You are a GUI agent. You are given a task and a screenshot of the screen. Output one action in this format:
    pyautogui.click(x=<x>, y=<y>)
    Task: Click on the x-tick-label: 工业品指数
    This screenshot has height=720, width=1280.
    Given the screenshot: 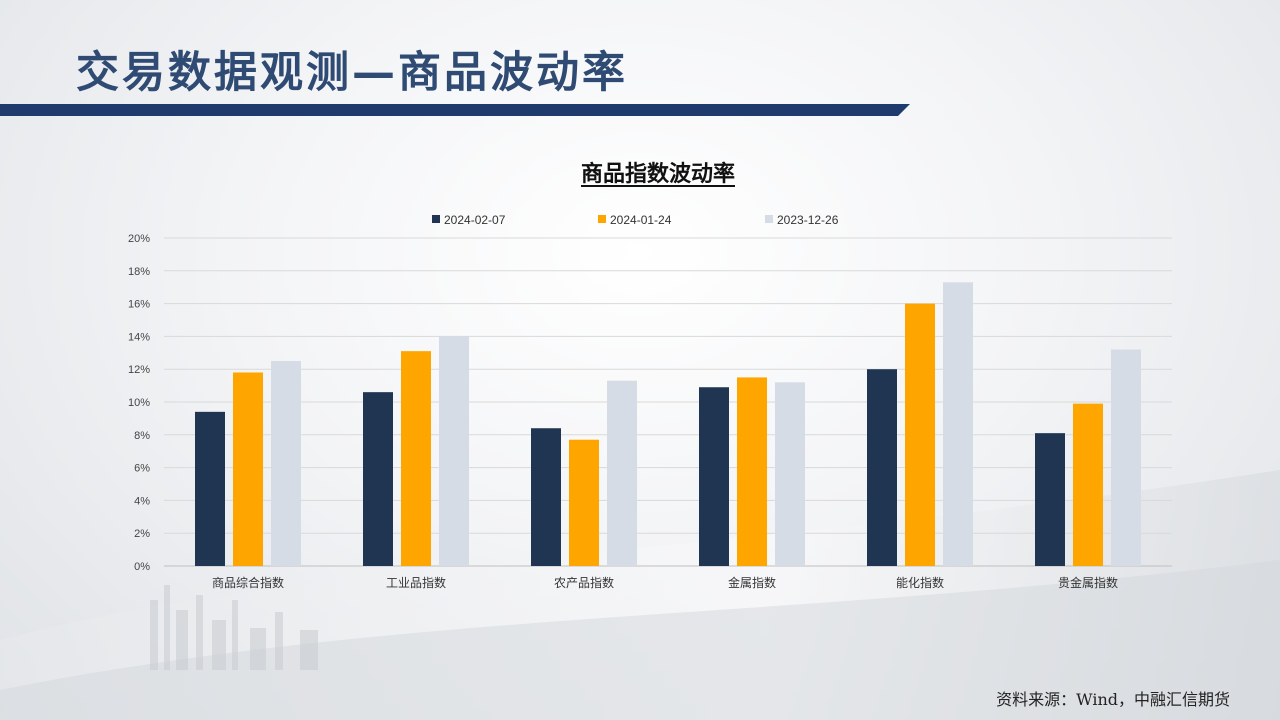 What is the action you would take?
    pyautogui.click(x=416, y=582)
    